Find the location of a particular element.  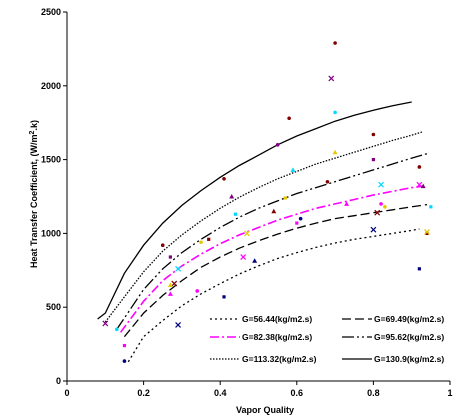

y-axis-title-superscript: 2 is located at coordinates (32, 132).